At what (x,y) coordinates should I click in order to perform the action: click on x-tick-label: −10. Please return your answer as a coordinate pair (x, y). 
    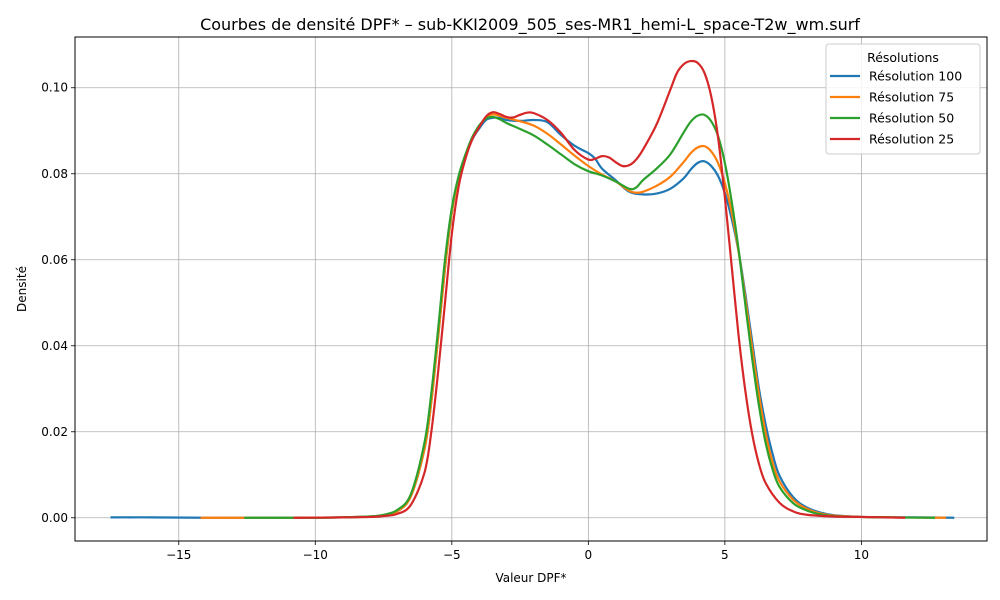
    Looking at the image, I should click on (315, 555).